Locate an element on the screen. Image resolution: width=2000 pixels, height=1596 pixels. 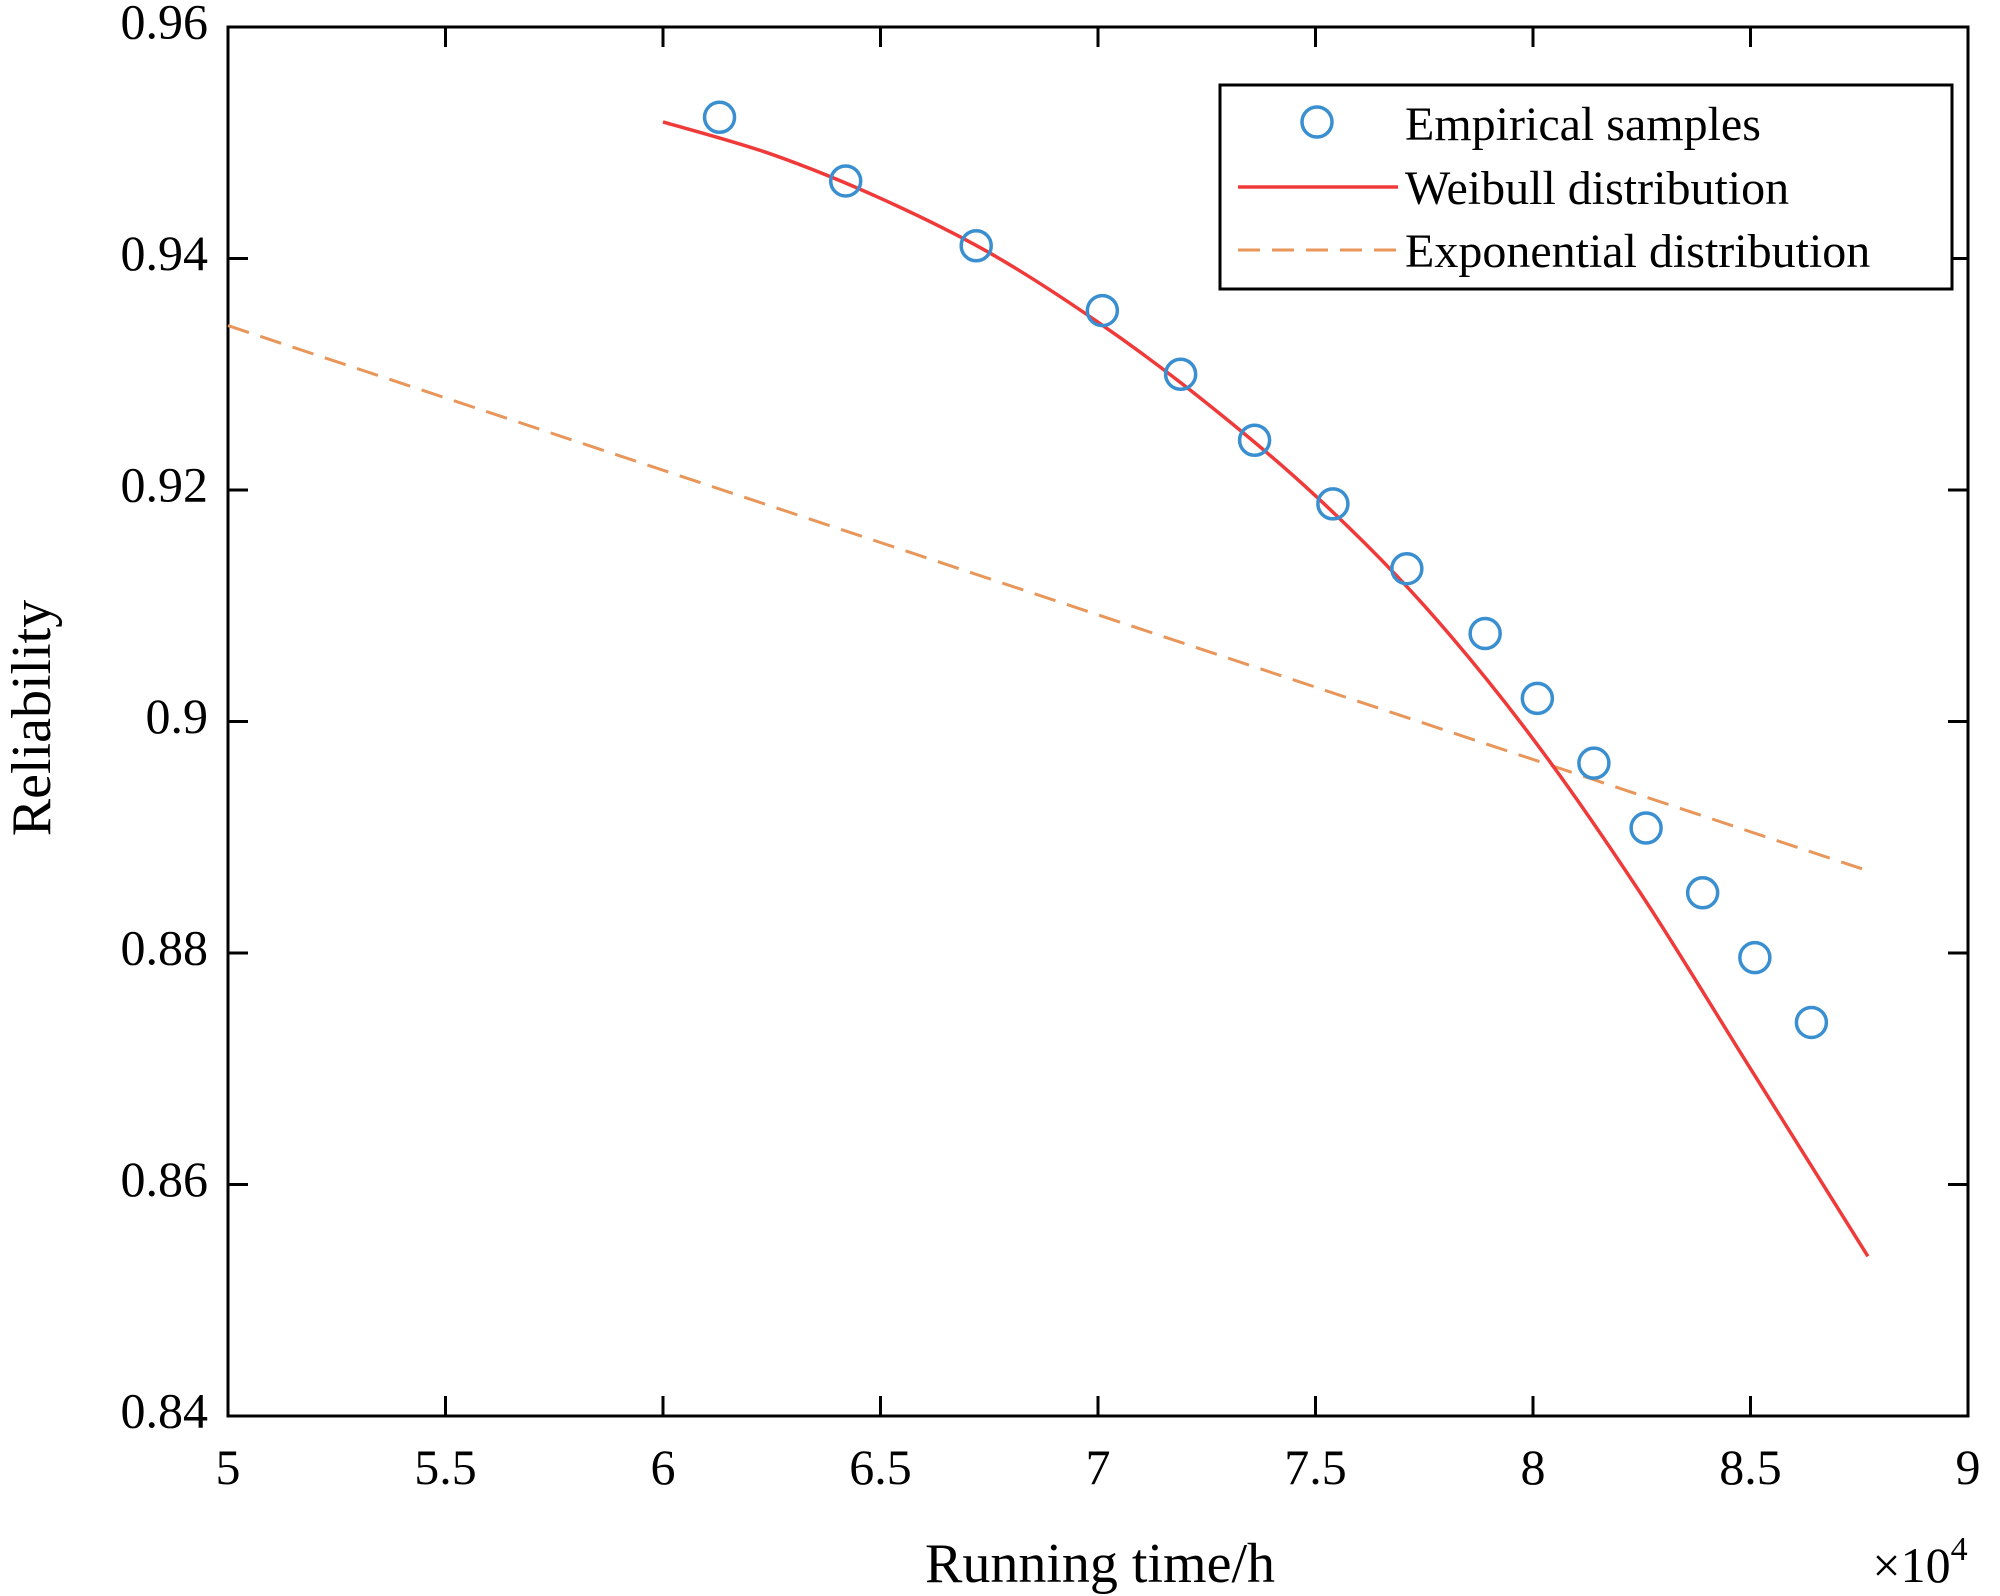
x-tick-label: 8 is located at coordinates (1533, 1467).